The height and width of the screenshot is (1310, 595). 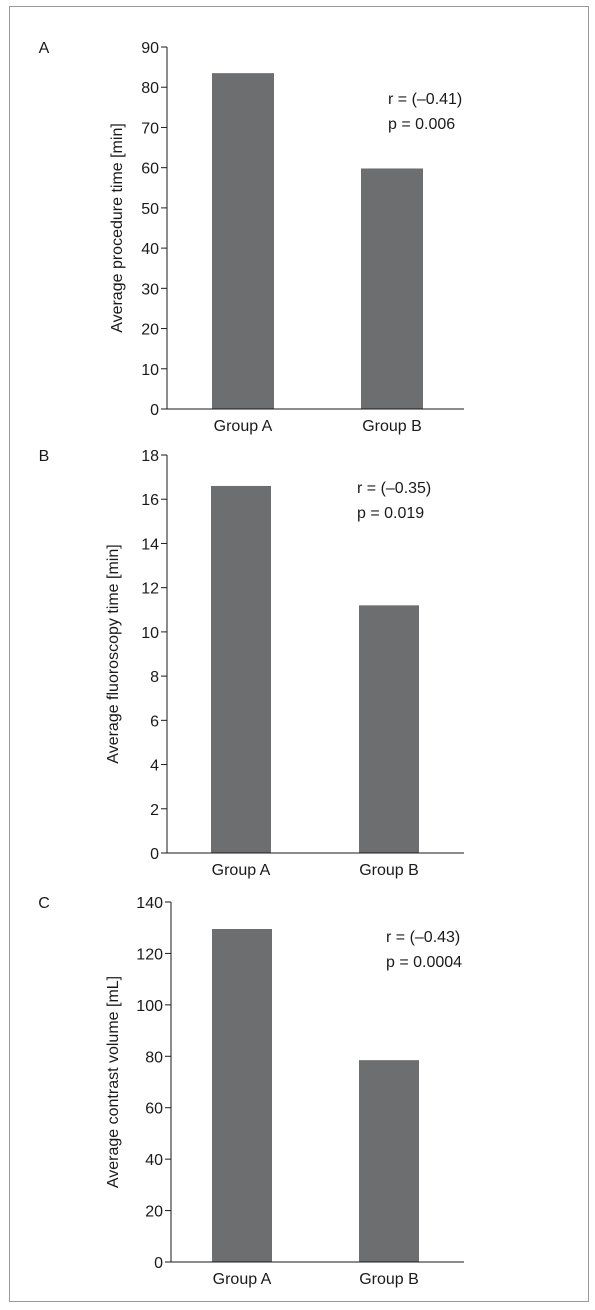 I want to click on y-tick-label: 140, so click(x=149, y=903).